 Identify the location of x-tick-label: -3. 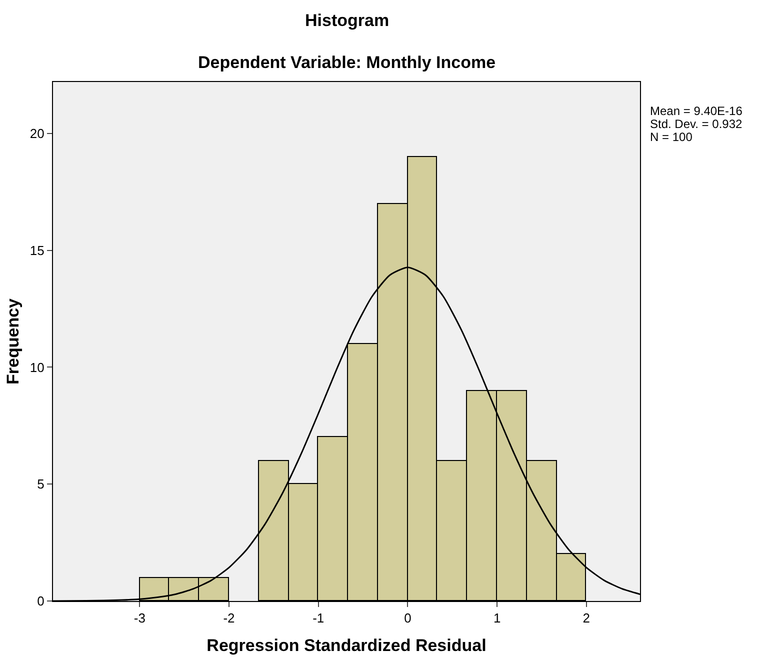
(140, 618).